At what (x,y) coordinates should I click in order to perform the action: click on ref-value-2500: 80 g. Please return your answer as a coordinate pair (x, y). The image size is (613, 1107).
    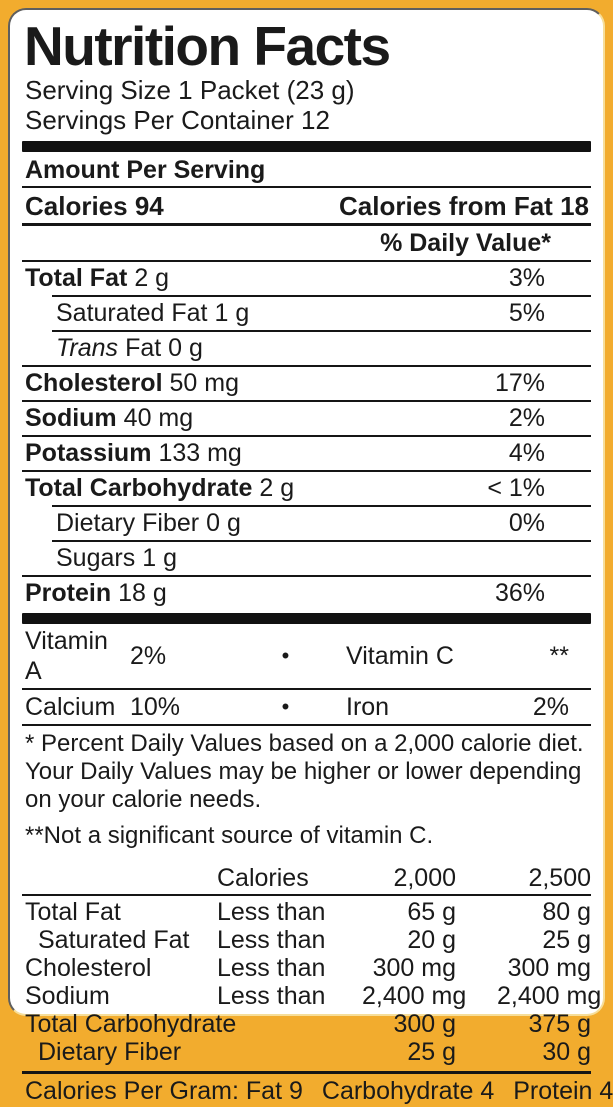
    Looking at the image, I should click on (566, 912).